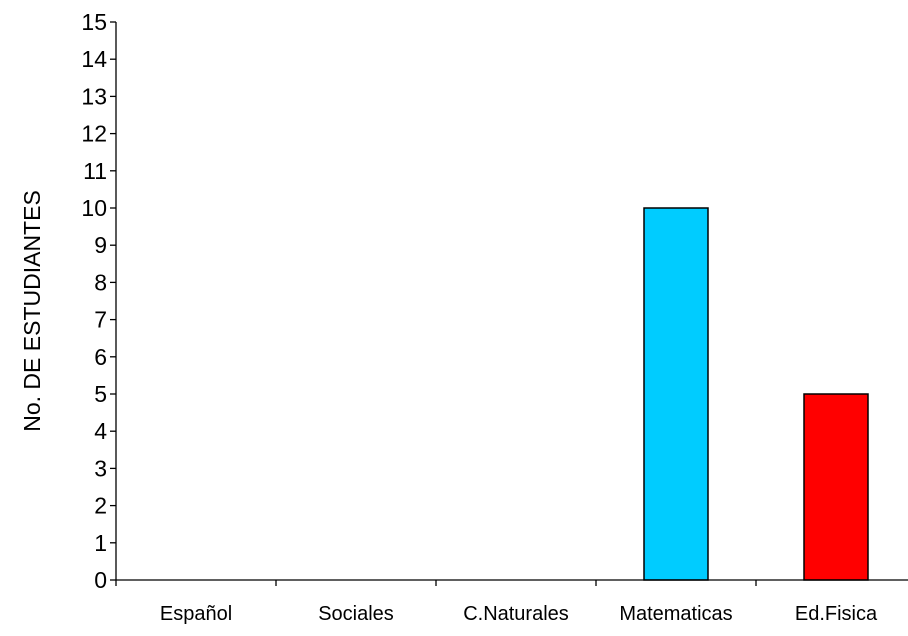 The width and height of the screenshot is (908, 636). I want to click on y-tick-label: 8, so click(100, 282).